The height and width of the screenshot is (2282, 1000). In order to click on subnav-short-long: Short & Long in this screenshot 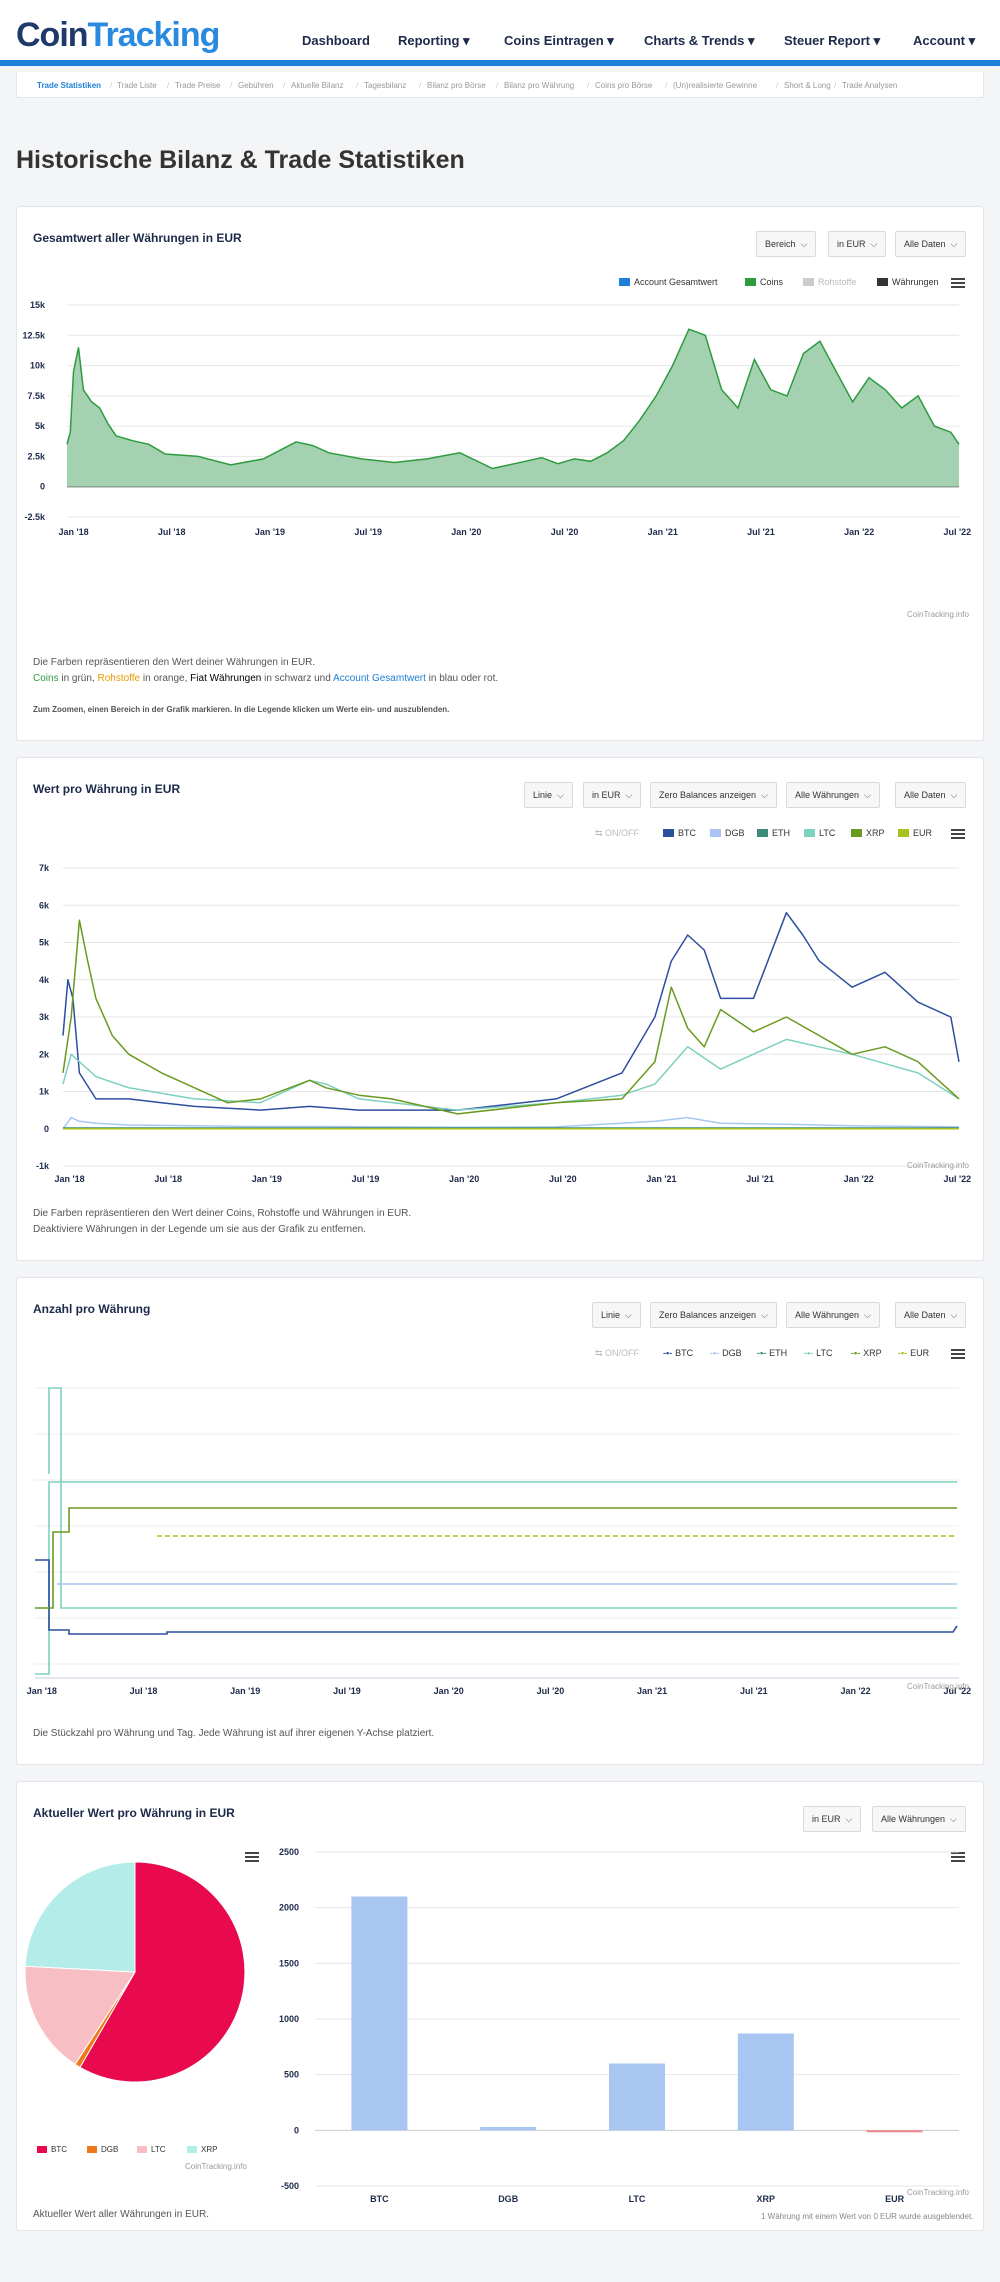, I will do `click(807, 85)`.